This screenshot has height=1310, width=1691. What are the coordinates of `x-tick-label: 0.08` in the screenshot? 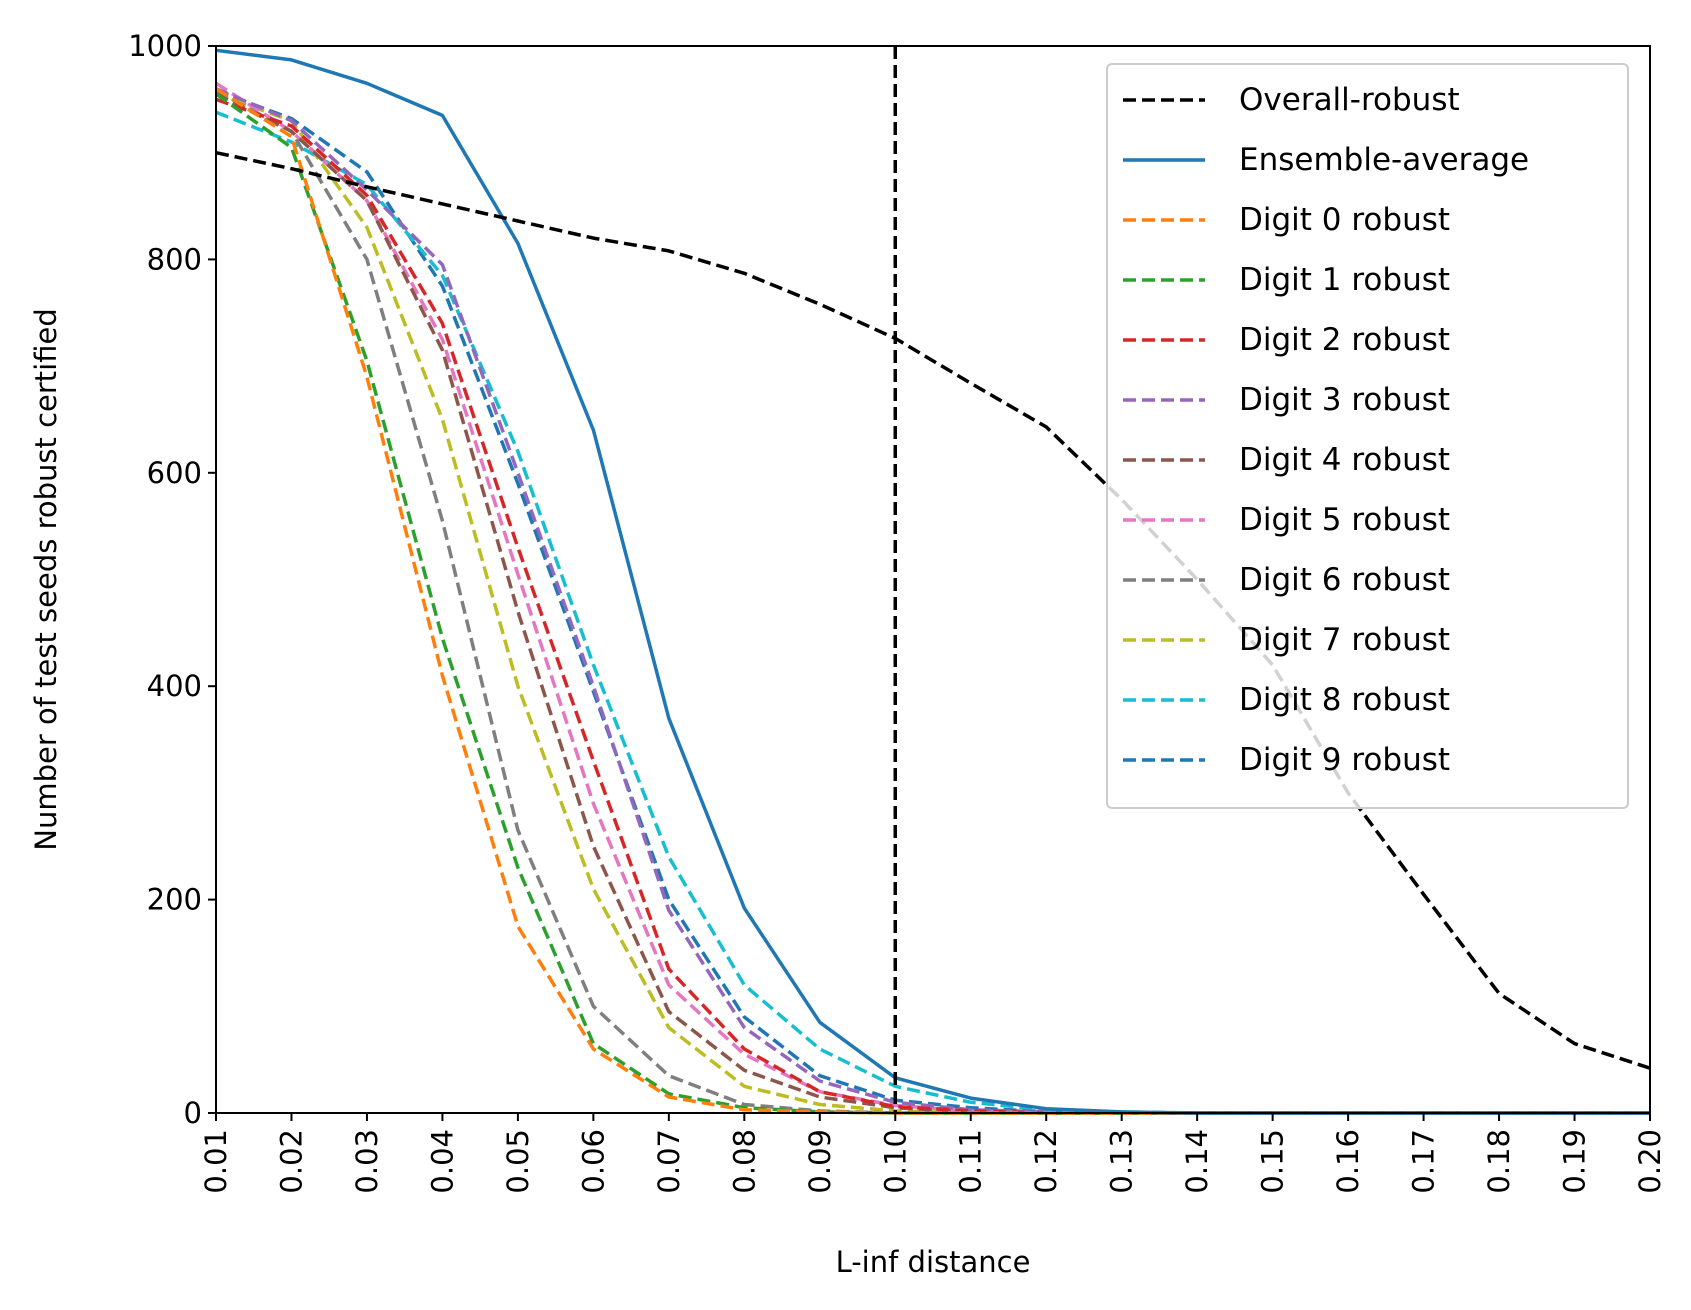 It's located at (744, 1161).